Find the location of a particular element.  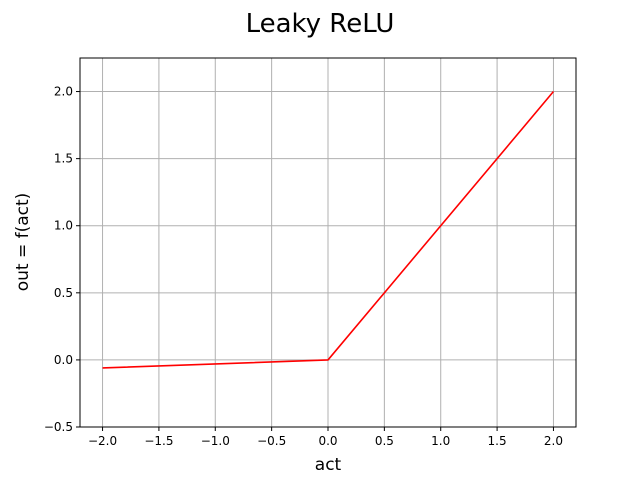

x-tick-label: −1.0 is located at coordinates (215, 441).